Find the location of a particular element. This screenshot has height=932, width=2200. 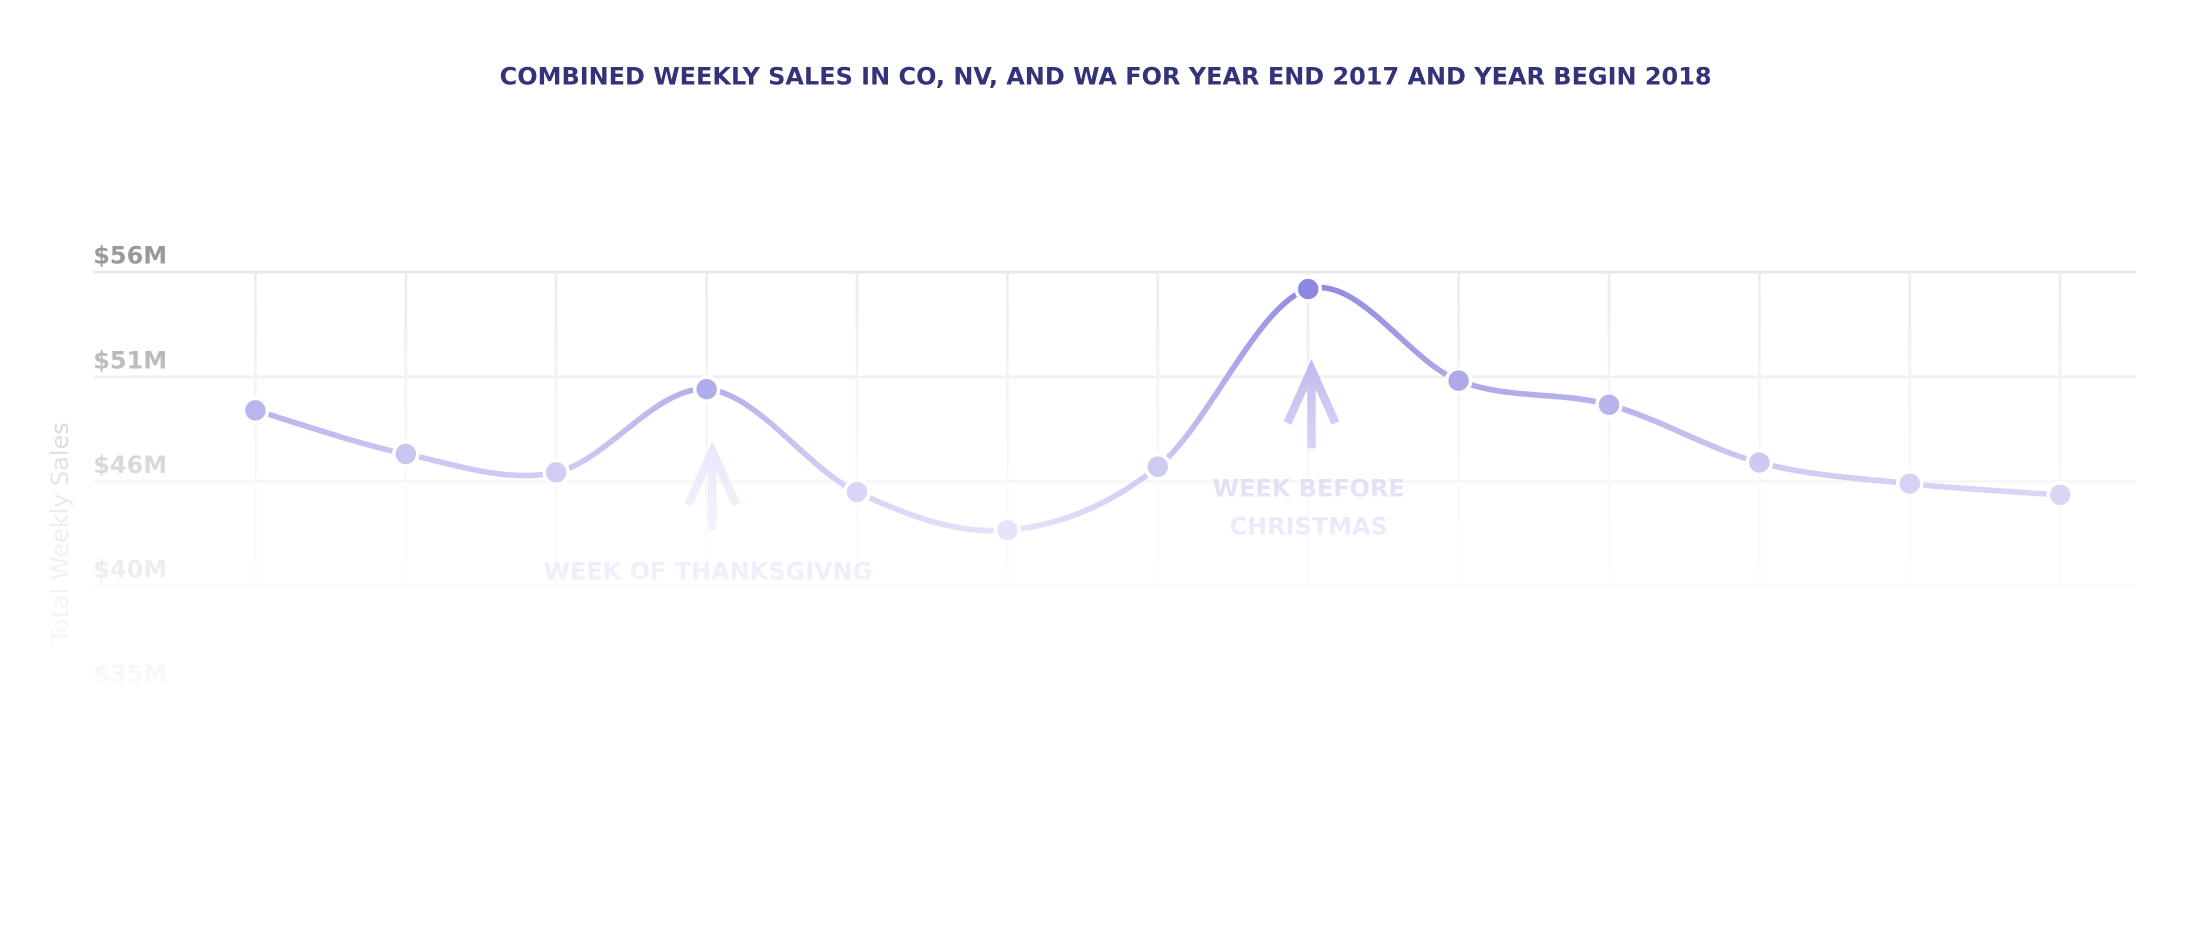

y-tick-label: $56M is located at coordinates (130, 256).